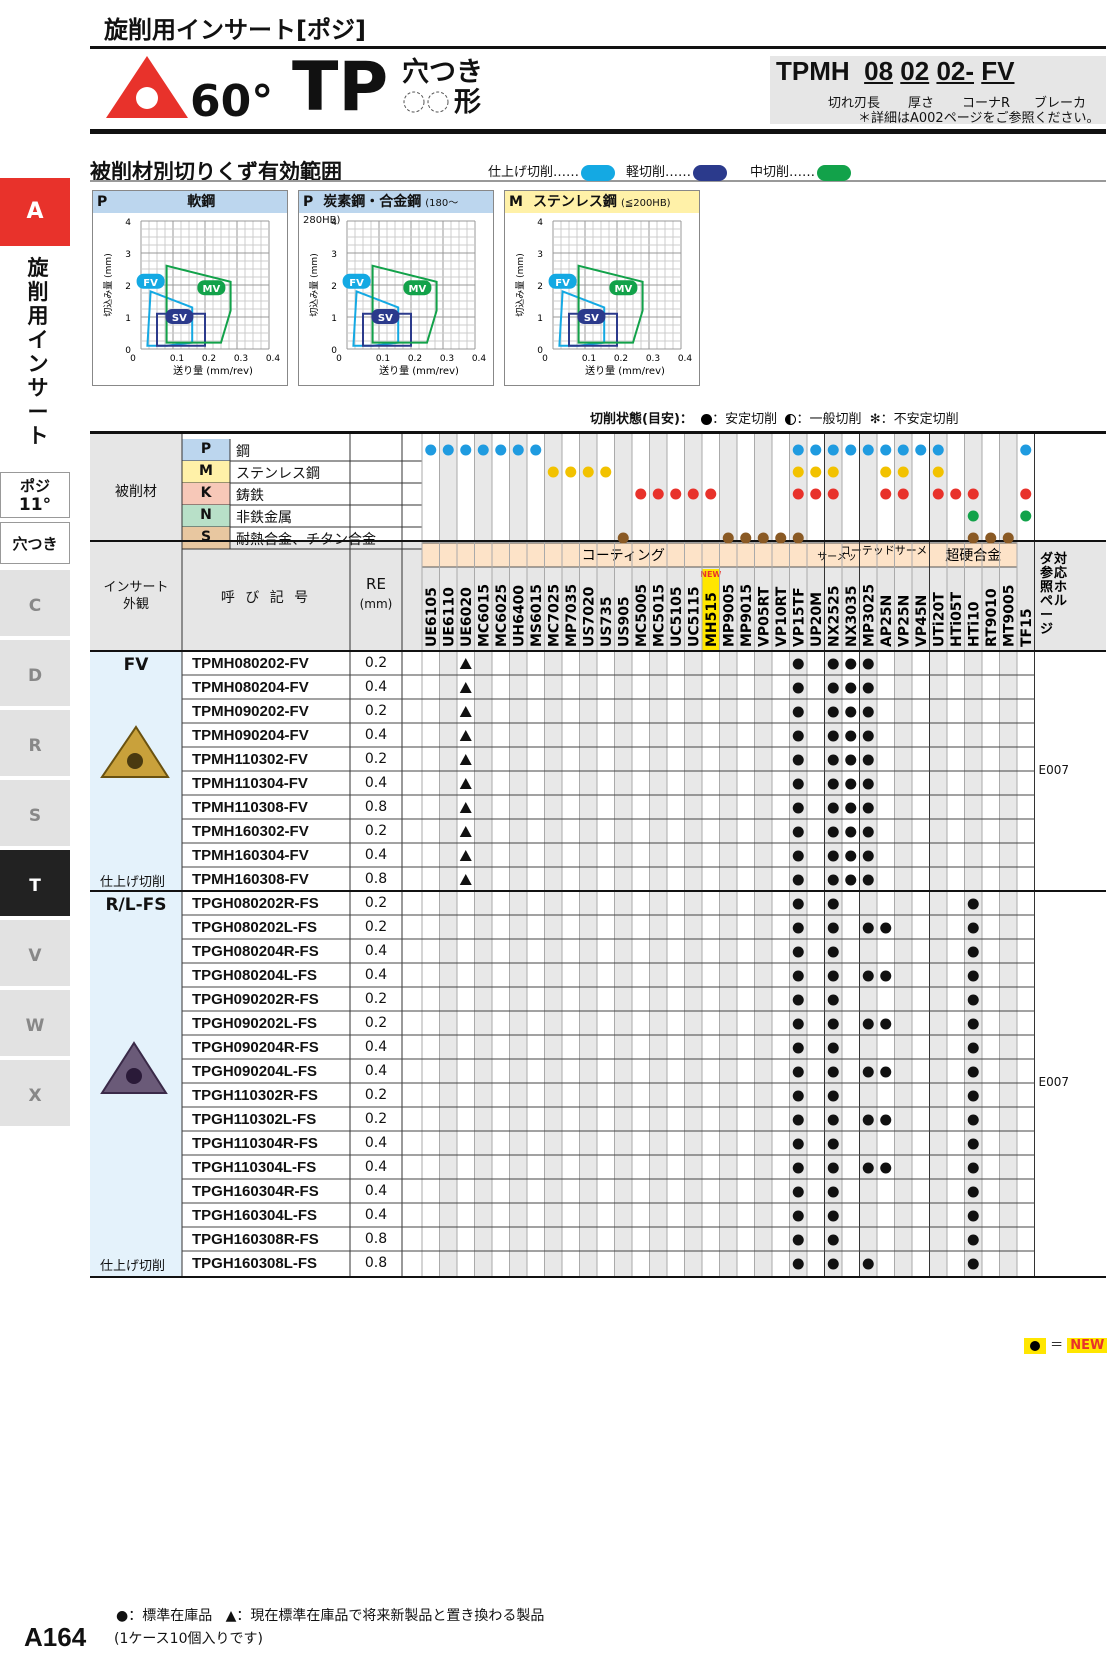 The image size is (1116, 1662). What do you see at coordinates (206, 494) in the screenshot?
I see `material-code-cell` at bounding box center [206, 494].